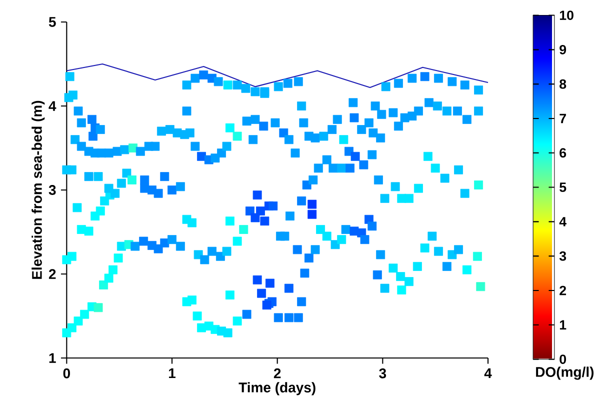  I want to click on x-tick-label: 4, so click(488, 373).